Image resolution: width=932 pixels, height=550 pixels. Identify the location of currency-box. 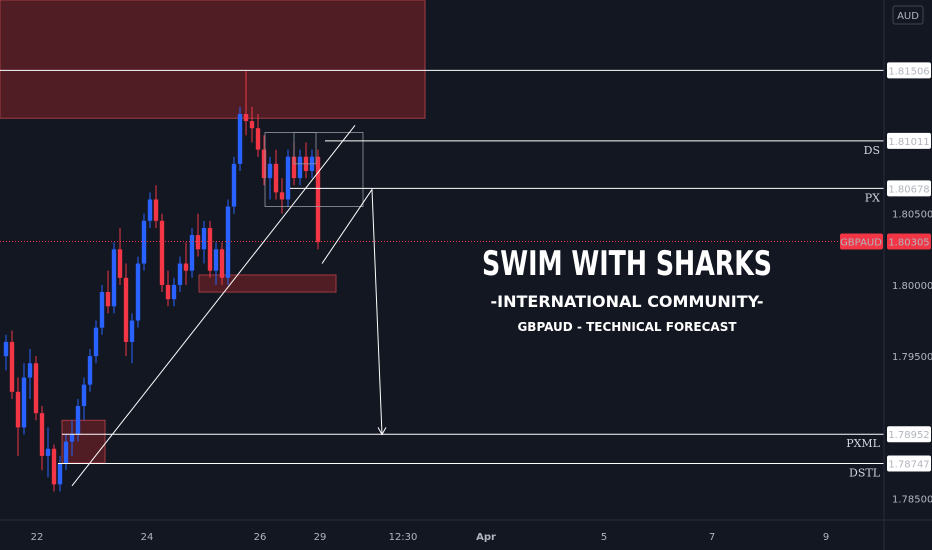
(908, 15).